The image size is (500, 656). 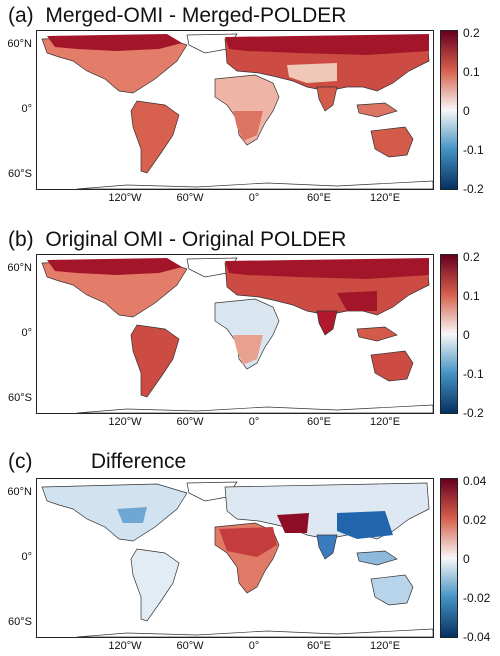 What do you see at coordinates (177, 239) in the screenshot?
I see `panel-title: (b) Original OMI - Original POLDER` at bounding box center [177, 239].